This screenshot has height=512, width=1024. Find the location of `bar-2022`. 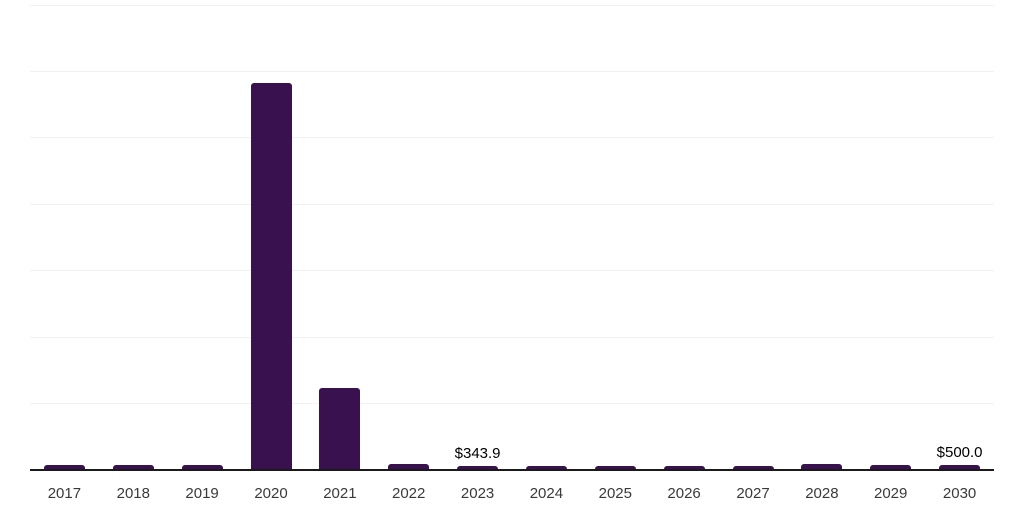

bar-2022 is located at coordinates (409, 467).